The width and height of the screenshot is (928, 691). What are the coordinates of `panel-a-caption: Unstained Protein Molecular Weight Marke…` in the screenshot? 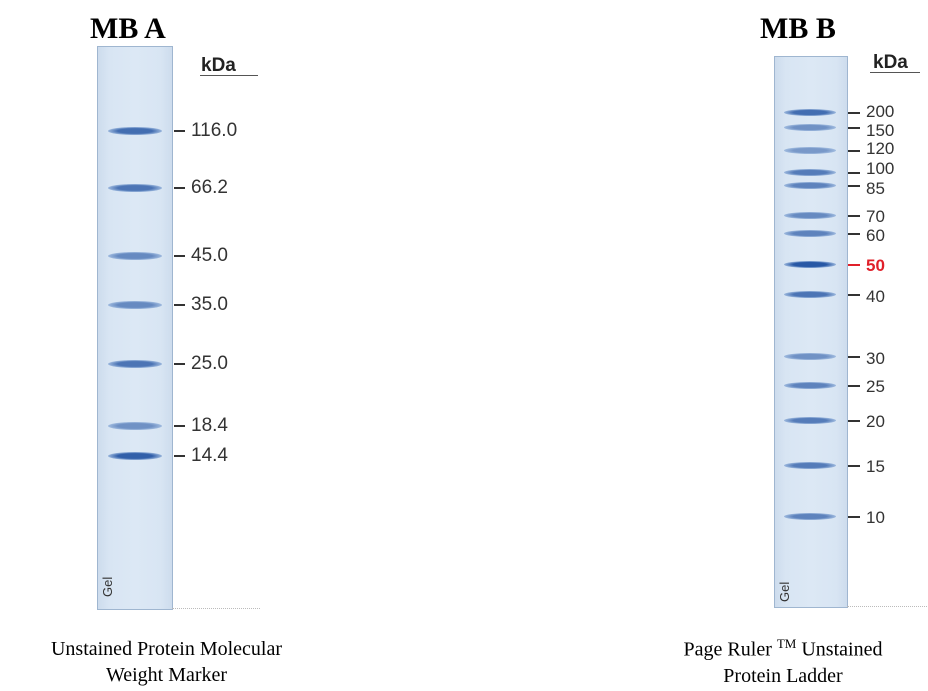 It's located at (166, 662).